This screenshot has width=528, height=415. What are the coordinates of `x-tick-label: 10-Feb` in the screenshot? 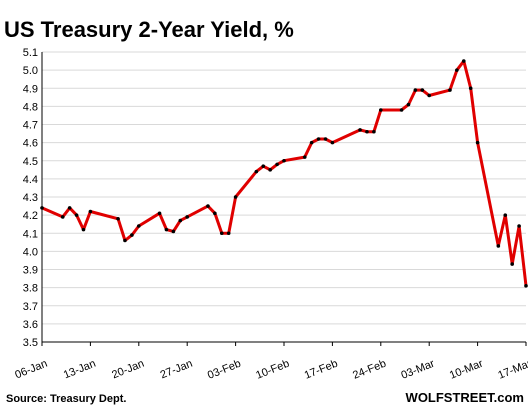 It's located at (272, 370).